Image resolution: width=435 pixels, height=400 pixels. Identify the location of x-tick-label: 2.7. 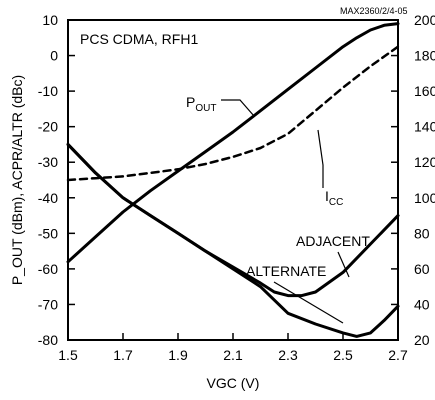
(398, 355).